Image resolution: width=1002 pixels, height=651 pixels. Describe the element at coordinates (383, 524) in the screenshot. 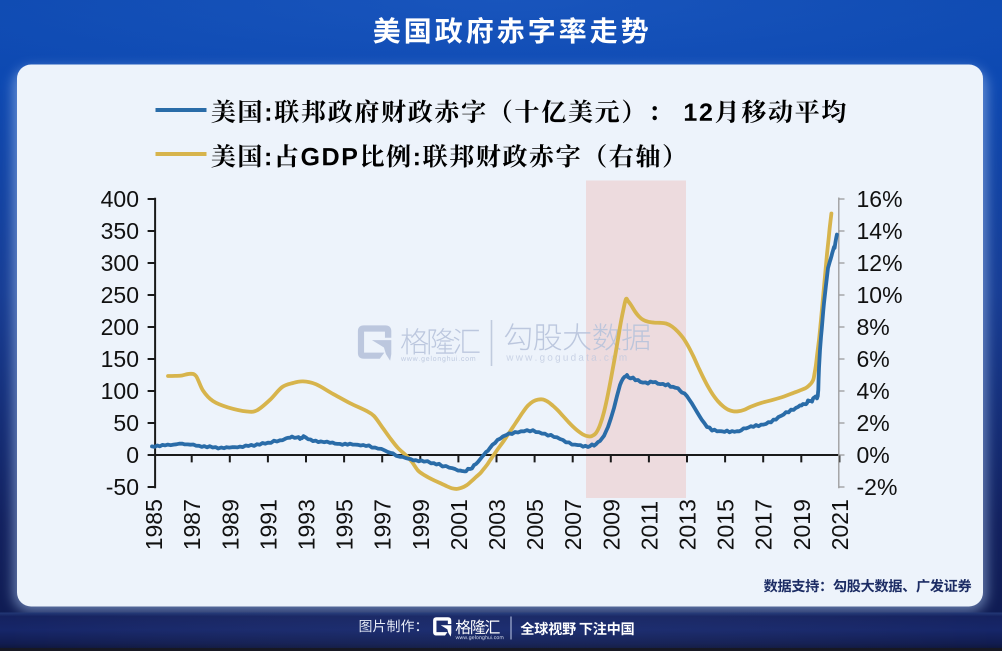

I see `svg-text: 1997` at that location.